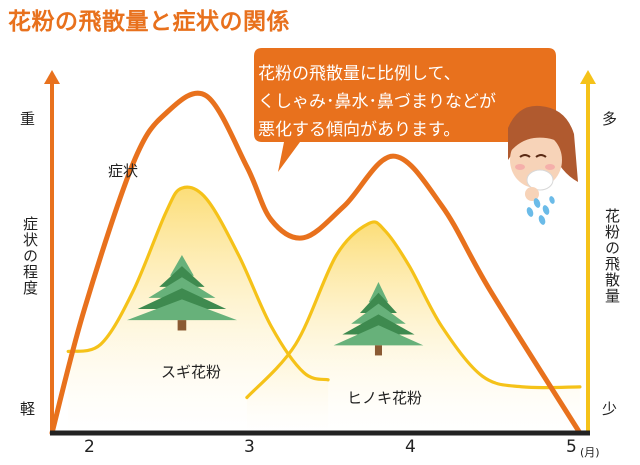 This screenshot has width=640, height=465. I want to click on chart-title: 花粉の飛散量と症状の関係, so click(149, 22).